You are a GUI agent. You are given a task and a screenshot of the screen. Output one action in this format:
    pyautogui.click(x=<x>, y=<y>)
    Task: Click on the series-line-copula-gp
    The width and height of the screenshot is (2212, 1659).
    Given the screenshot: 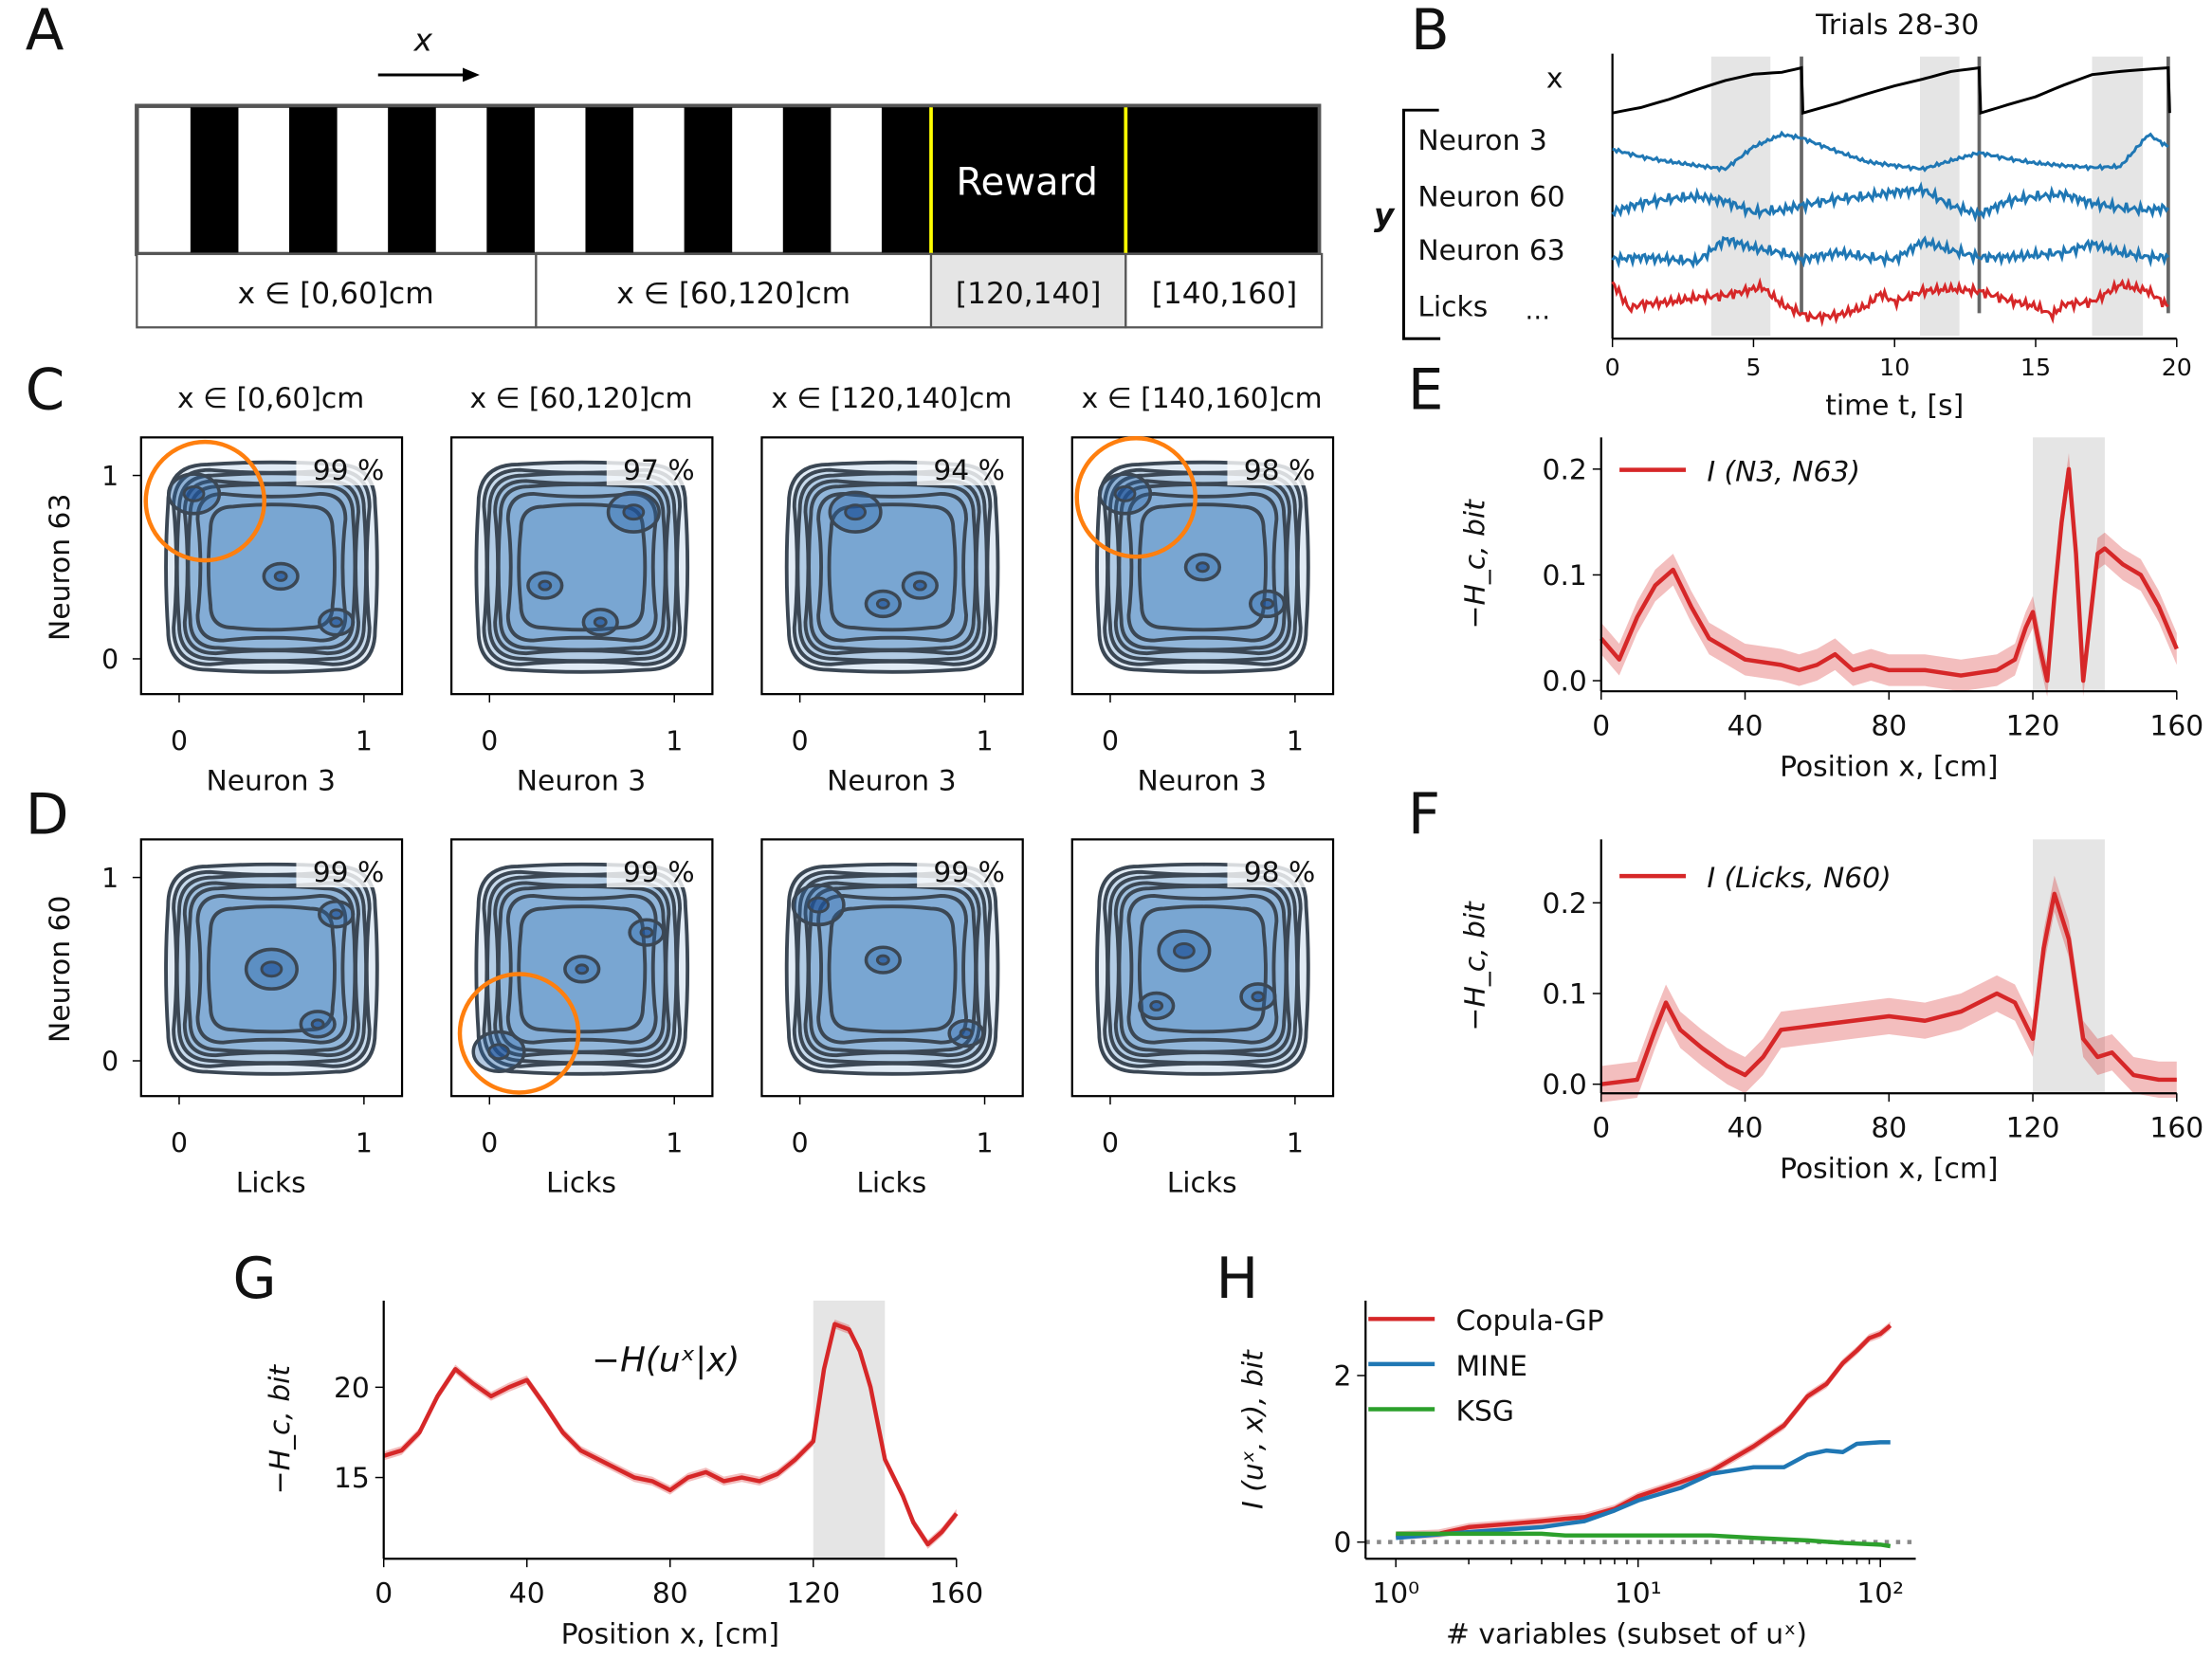 What is the action you would take?
    pyautogui.click(x=1644, y=1430)
    